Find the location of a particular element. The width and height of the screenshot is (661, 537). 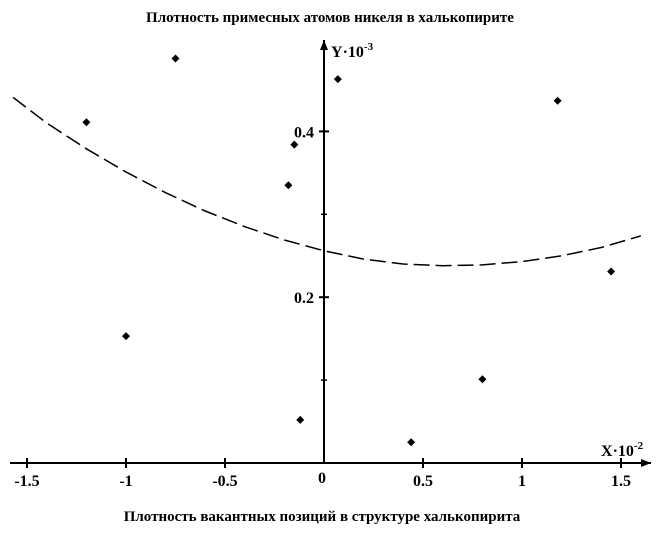

y-axis-letter: Y is located at coordinates (337, 52).